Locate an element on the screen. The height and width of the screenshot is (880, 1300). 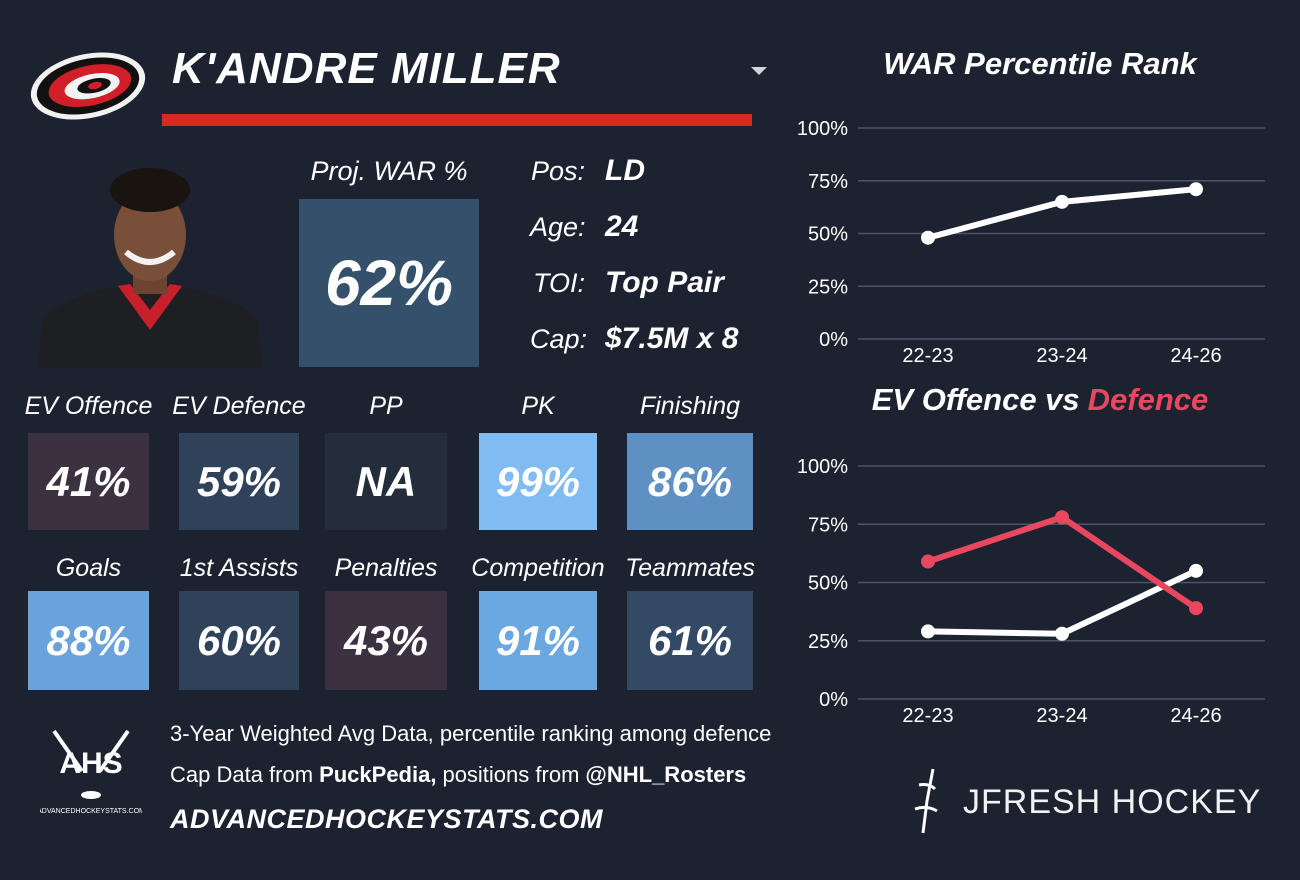
stat-tile: 43% is located at coordinates (386, 640).